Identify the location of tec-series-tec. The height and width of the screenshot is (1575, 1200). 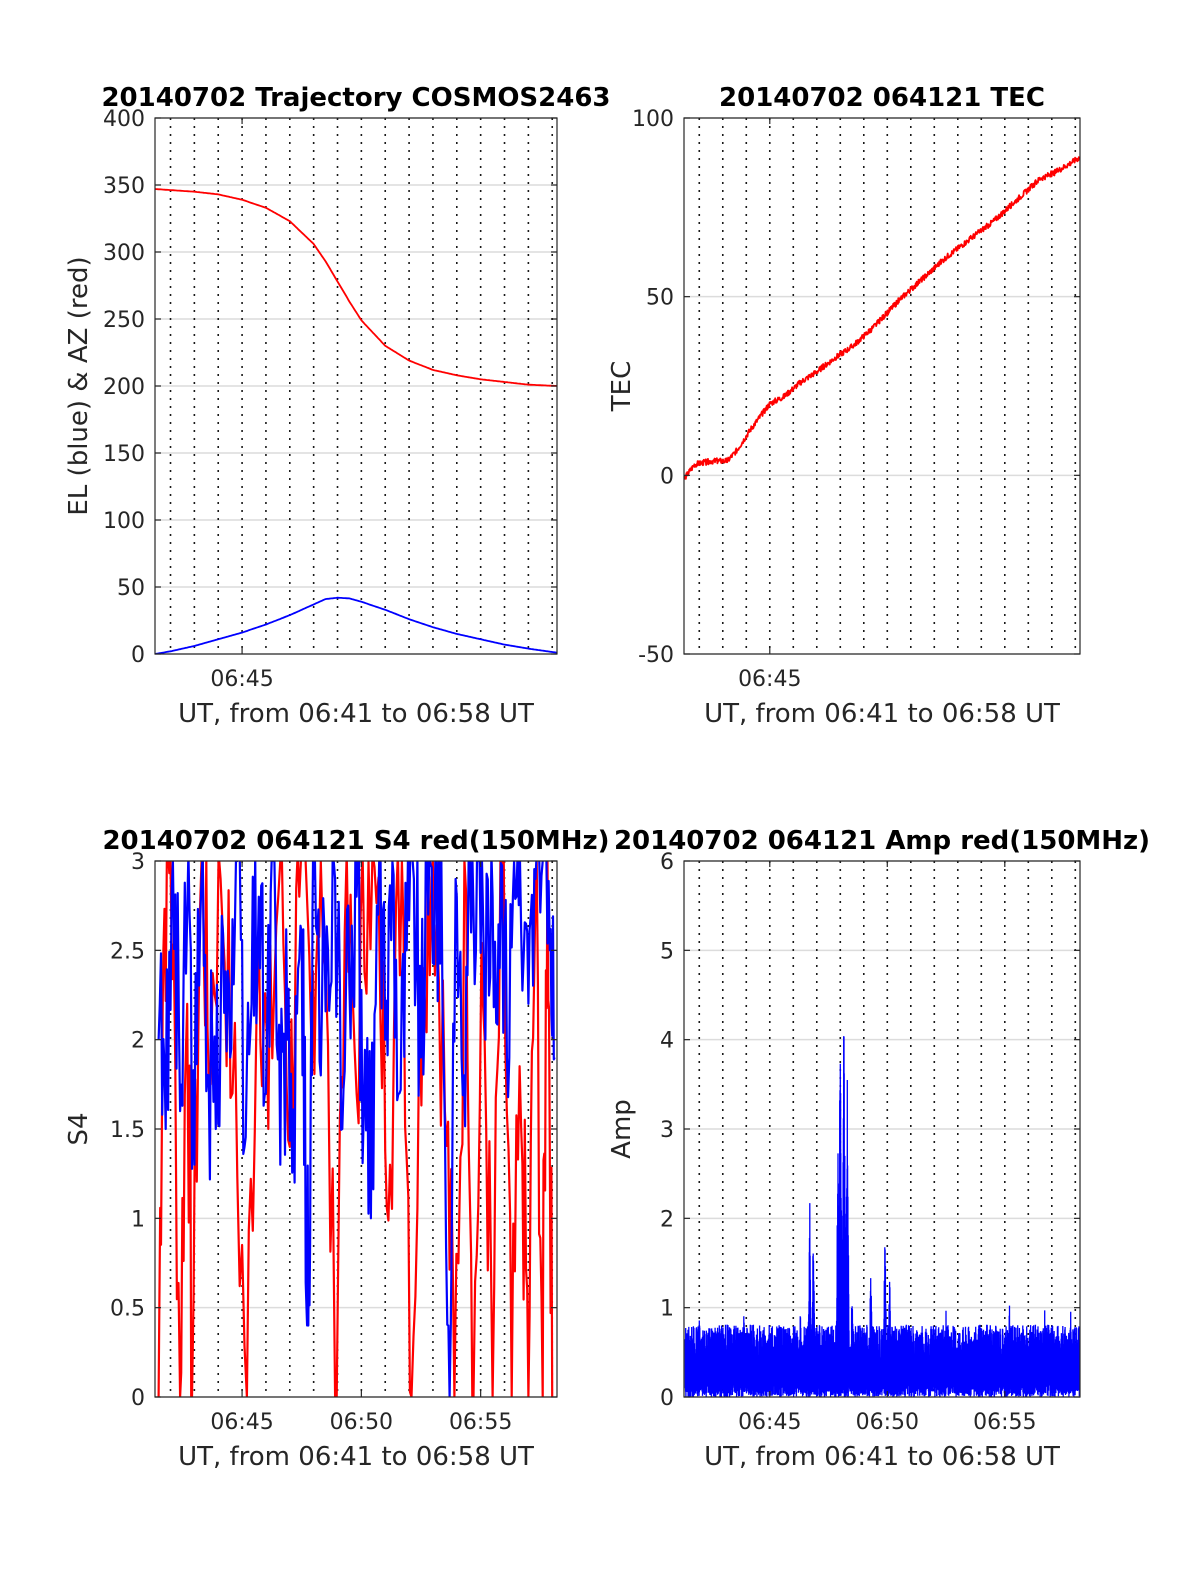
(882, 318).